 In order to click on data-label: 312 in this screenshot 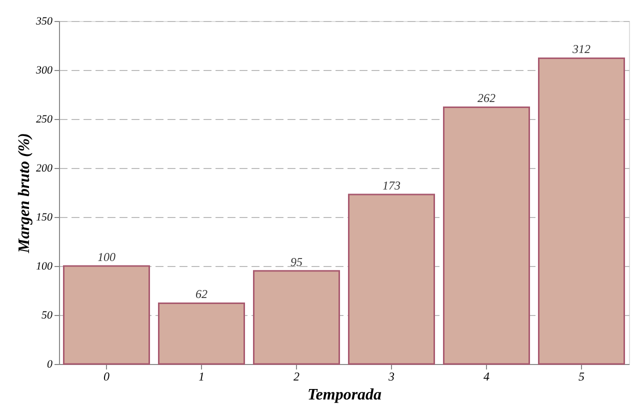, I will do `click(581, 49)`.